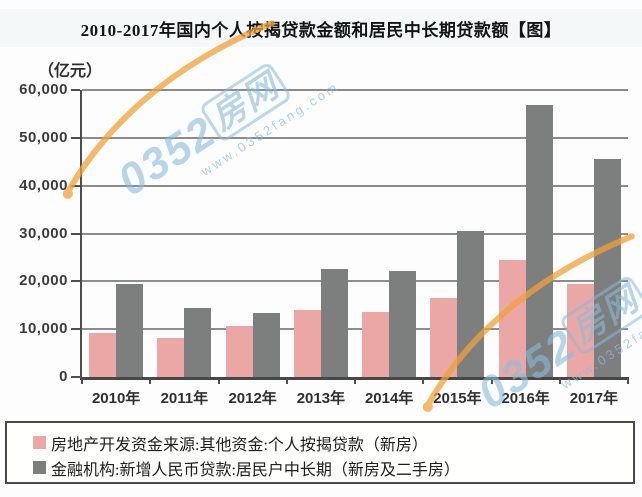 The height and width of the screenshot is (497, 642). I want to click on title-bar: 2010-2017年国内个人按揭贷款金额和居民中长期贷款额【图】, so click(321, 28).